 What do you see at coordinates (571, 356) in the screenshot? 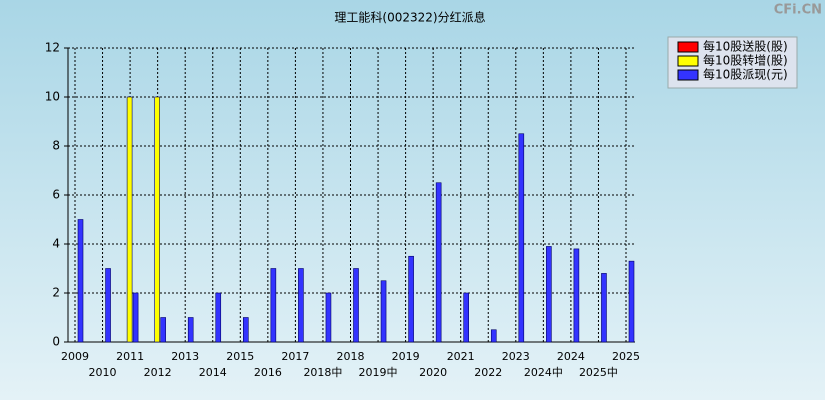
I see `x-tick-label: 2024` at bounding box center [571, 356].